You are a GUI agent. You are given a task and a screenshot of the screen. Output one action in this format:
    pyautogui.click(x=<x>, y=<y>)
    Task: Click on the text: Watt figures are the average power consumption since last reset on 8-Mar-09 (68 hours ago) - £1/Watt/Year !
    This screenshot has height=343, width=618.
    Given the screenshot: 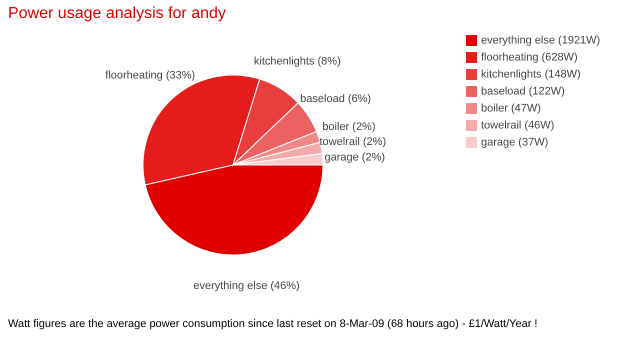 What is the action you would take?
    pyautogui.click(x=273, y=324)
    